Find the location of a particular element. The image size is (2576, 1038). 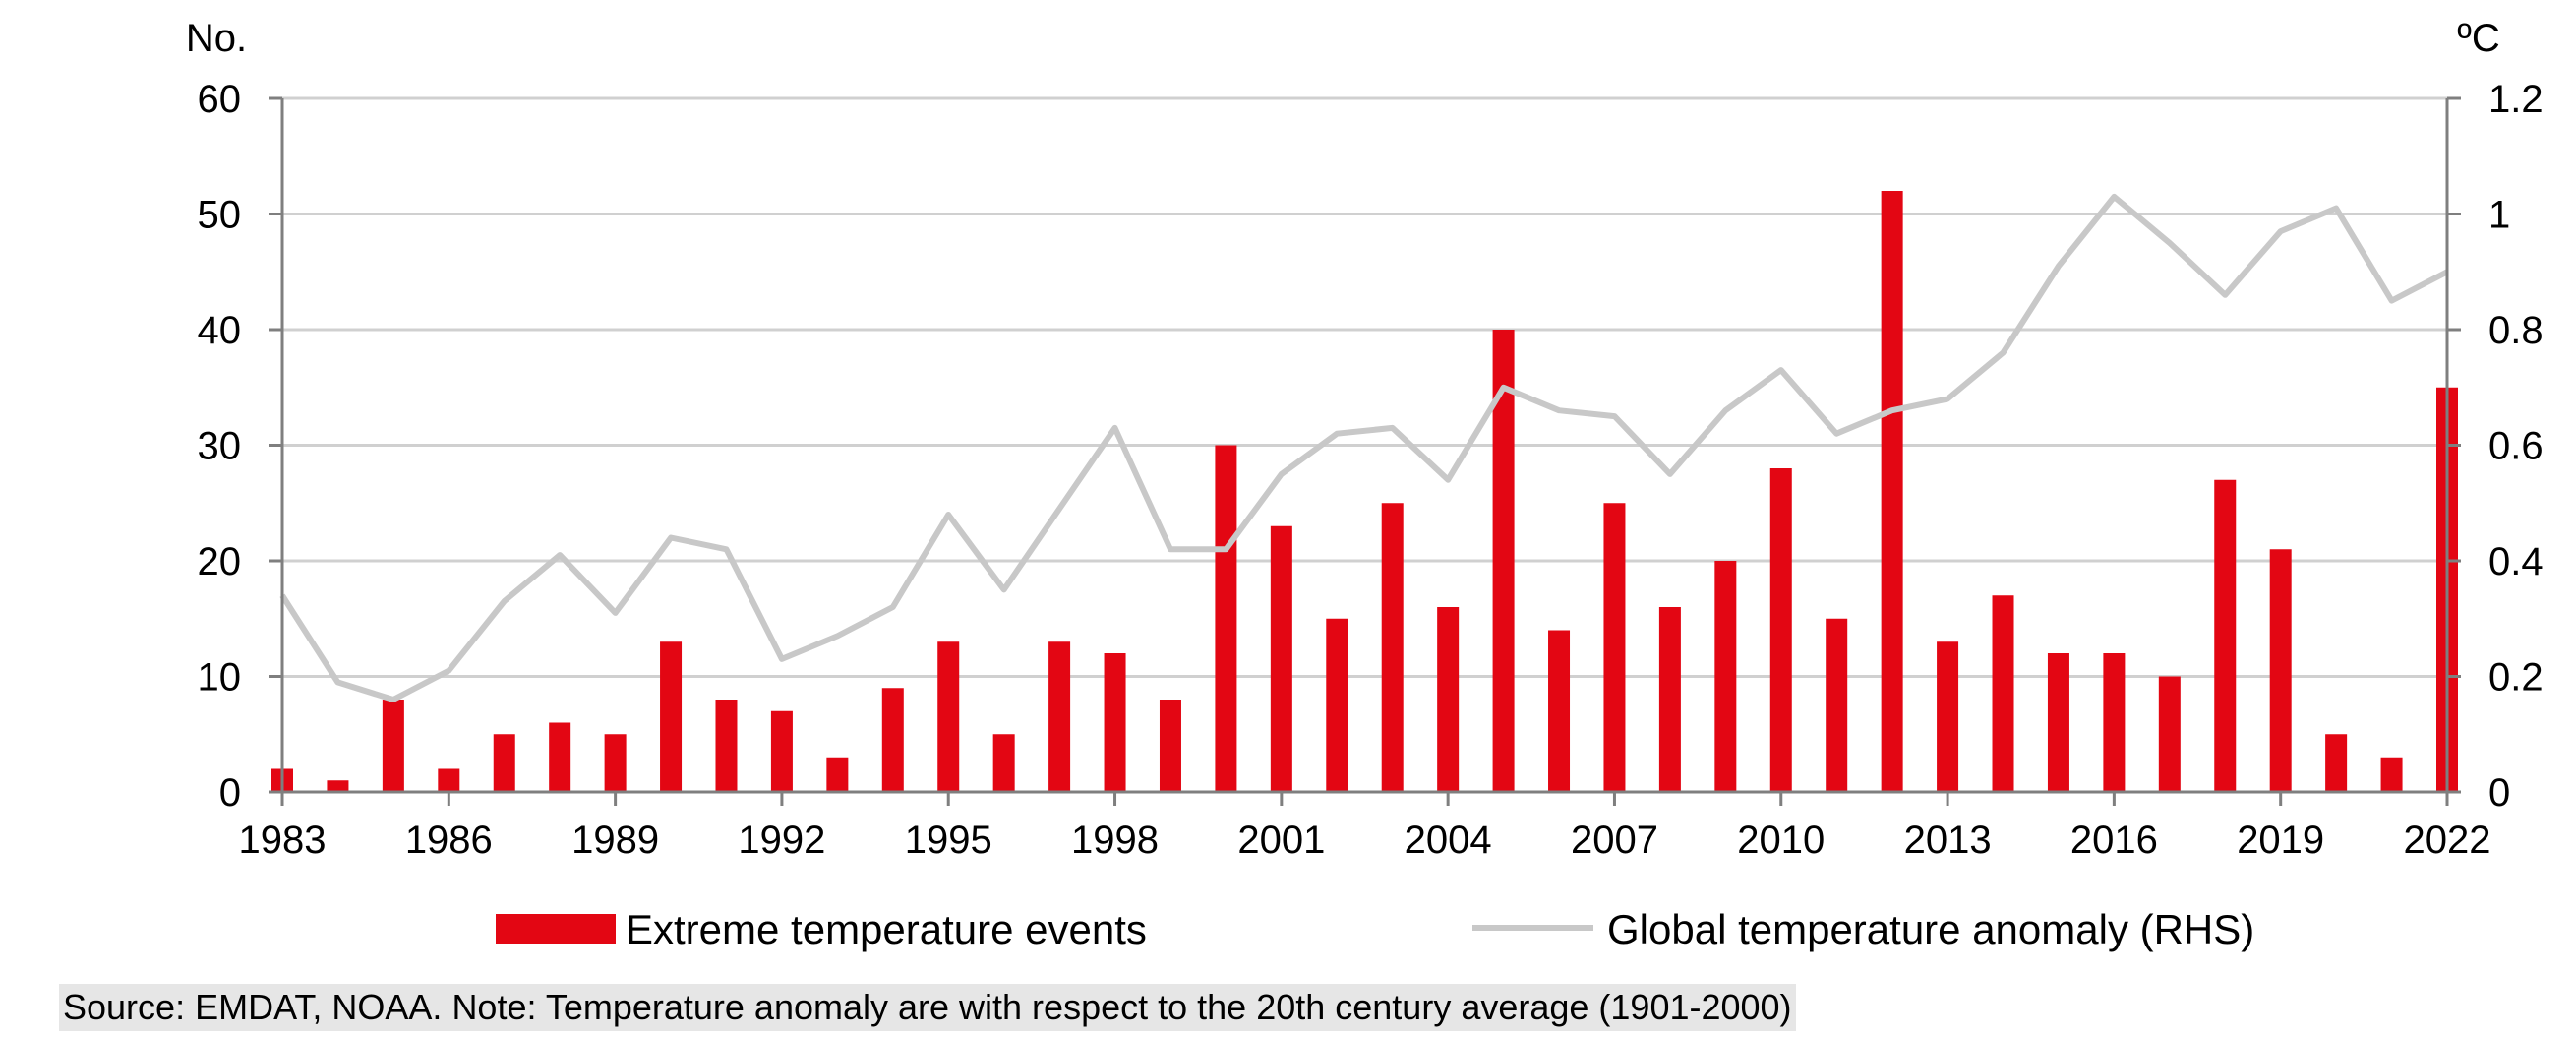

x-tick-label: 2019 is located at coordinates (2281, 840).